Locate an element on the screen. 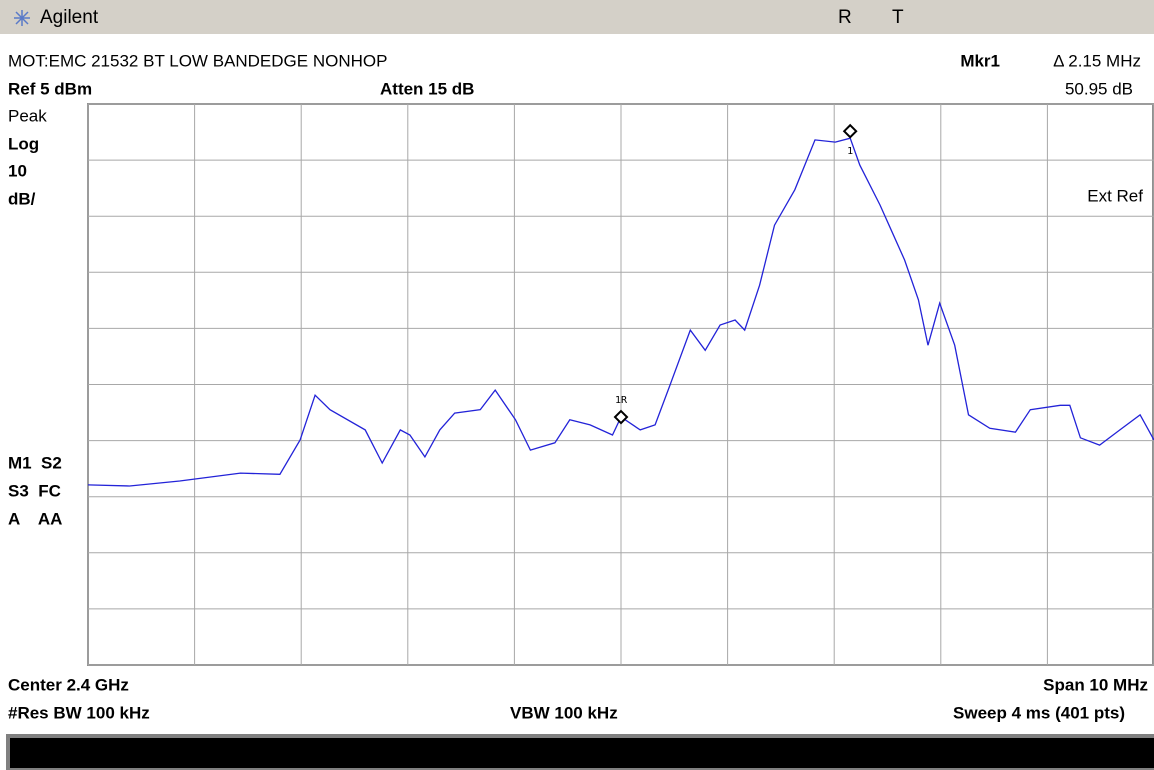 The width and height of the screenshot is (1154, 770). brand: Agilent is located at coordinates (69, 17).